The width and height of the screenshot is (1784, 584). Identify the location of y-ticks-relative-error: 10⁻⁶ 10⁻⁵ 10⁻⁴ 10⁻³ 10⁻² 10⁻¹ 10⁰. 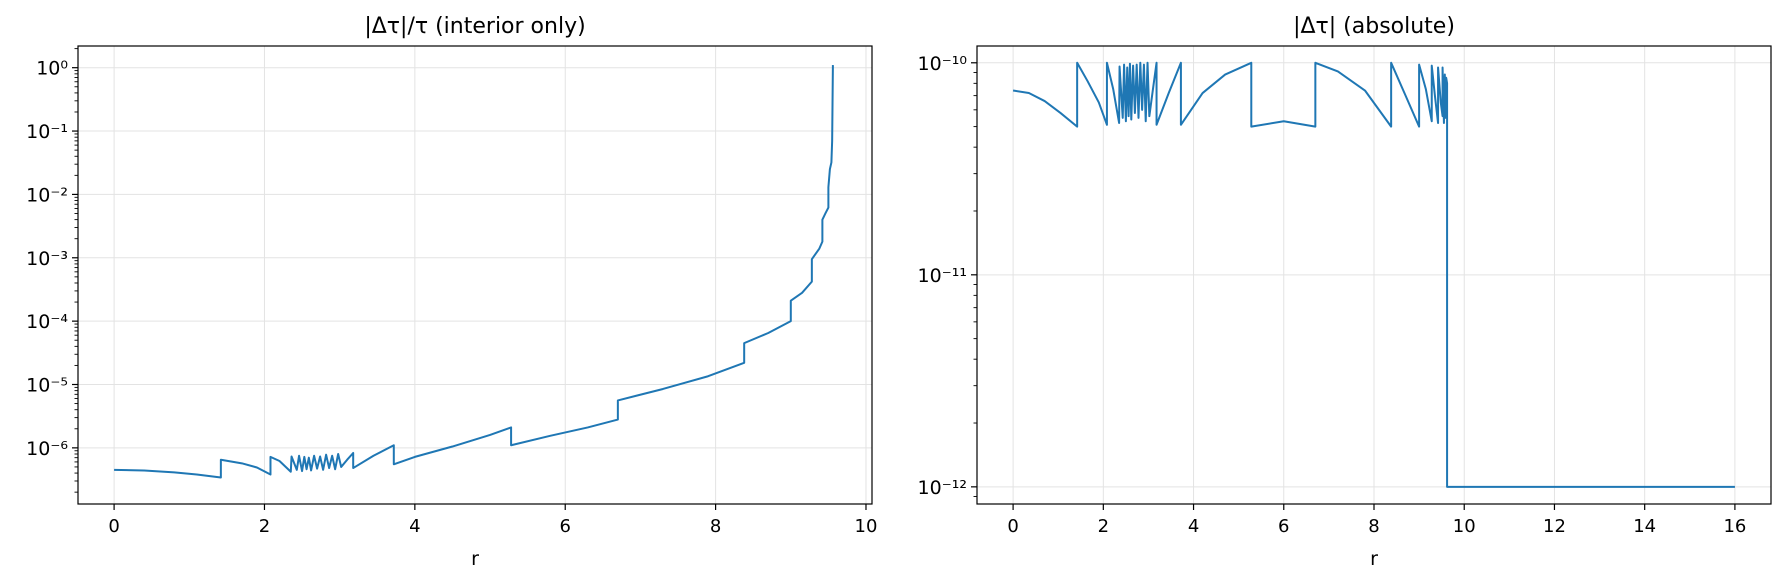
(52, 270).